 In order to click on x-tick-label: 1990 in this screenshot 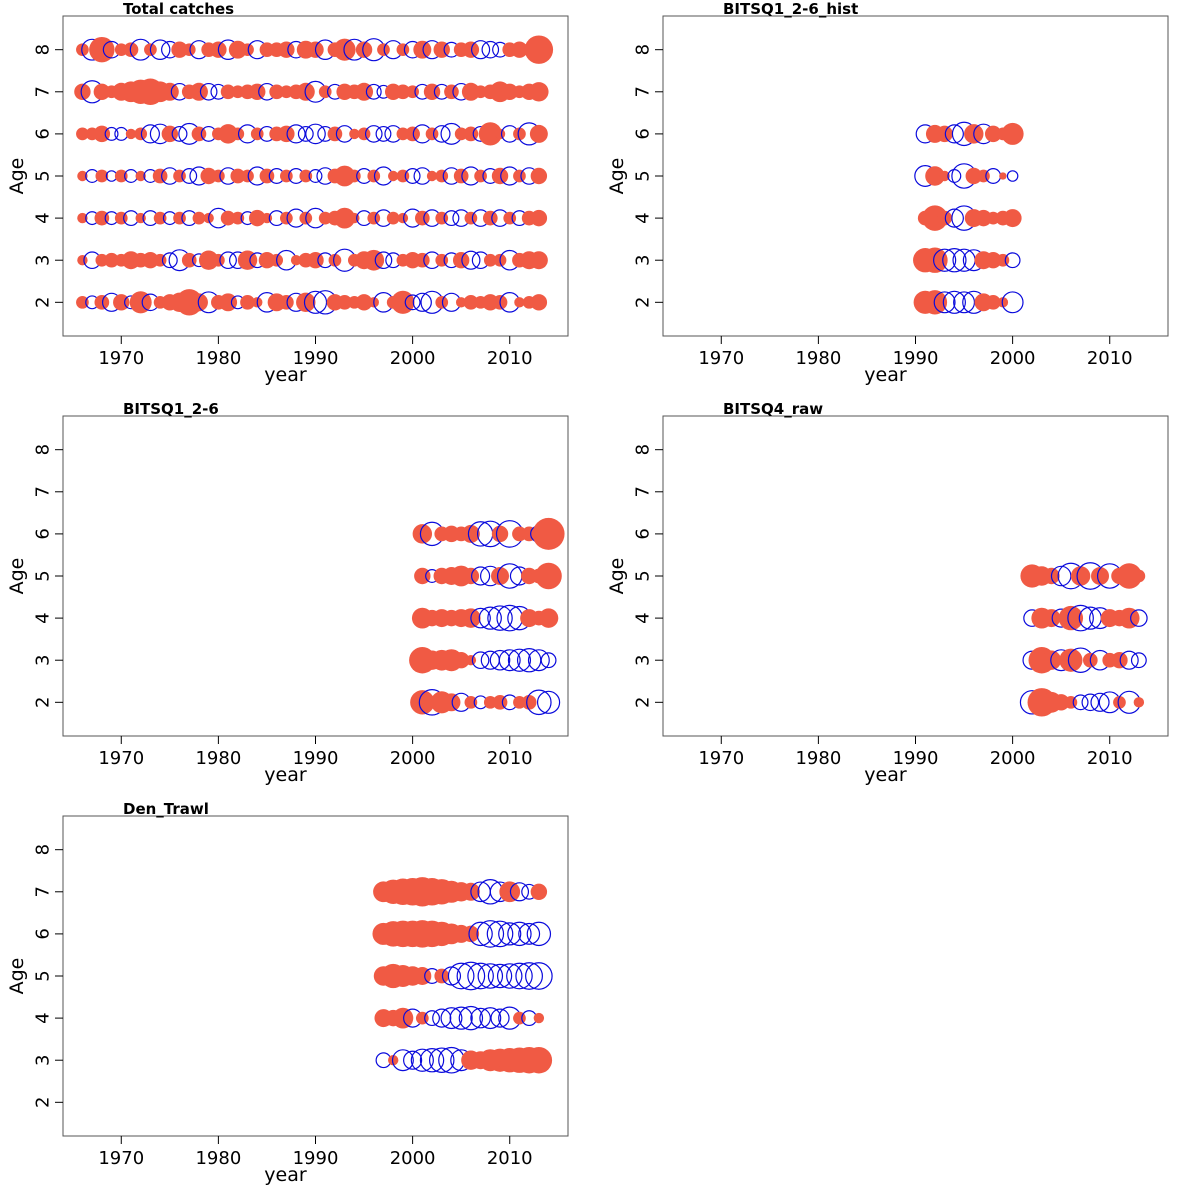, I will do `click(916, 758)`.